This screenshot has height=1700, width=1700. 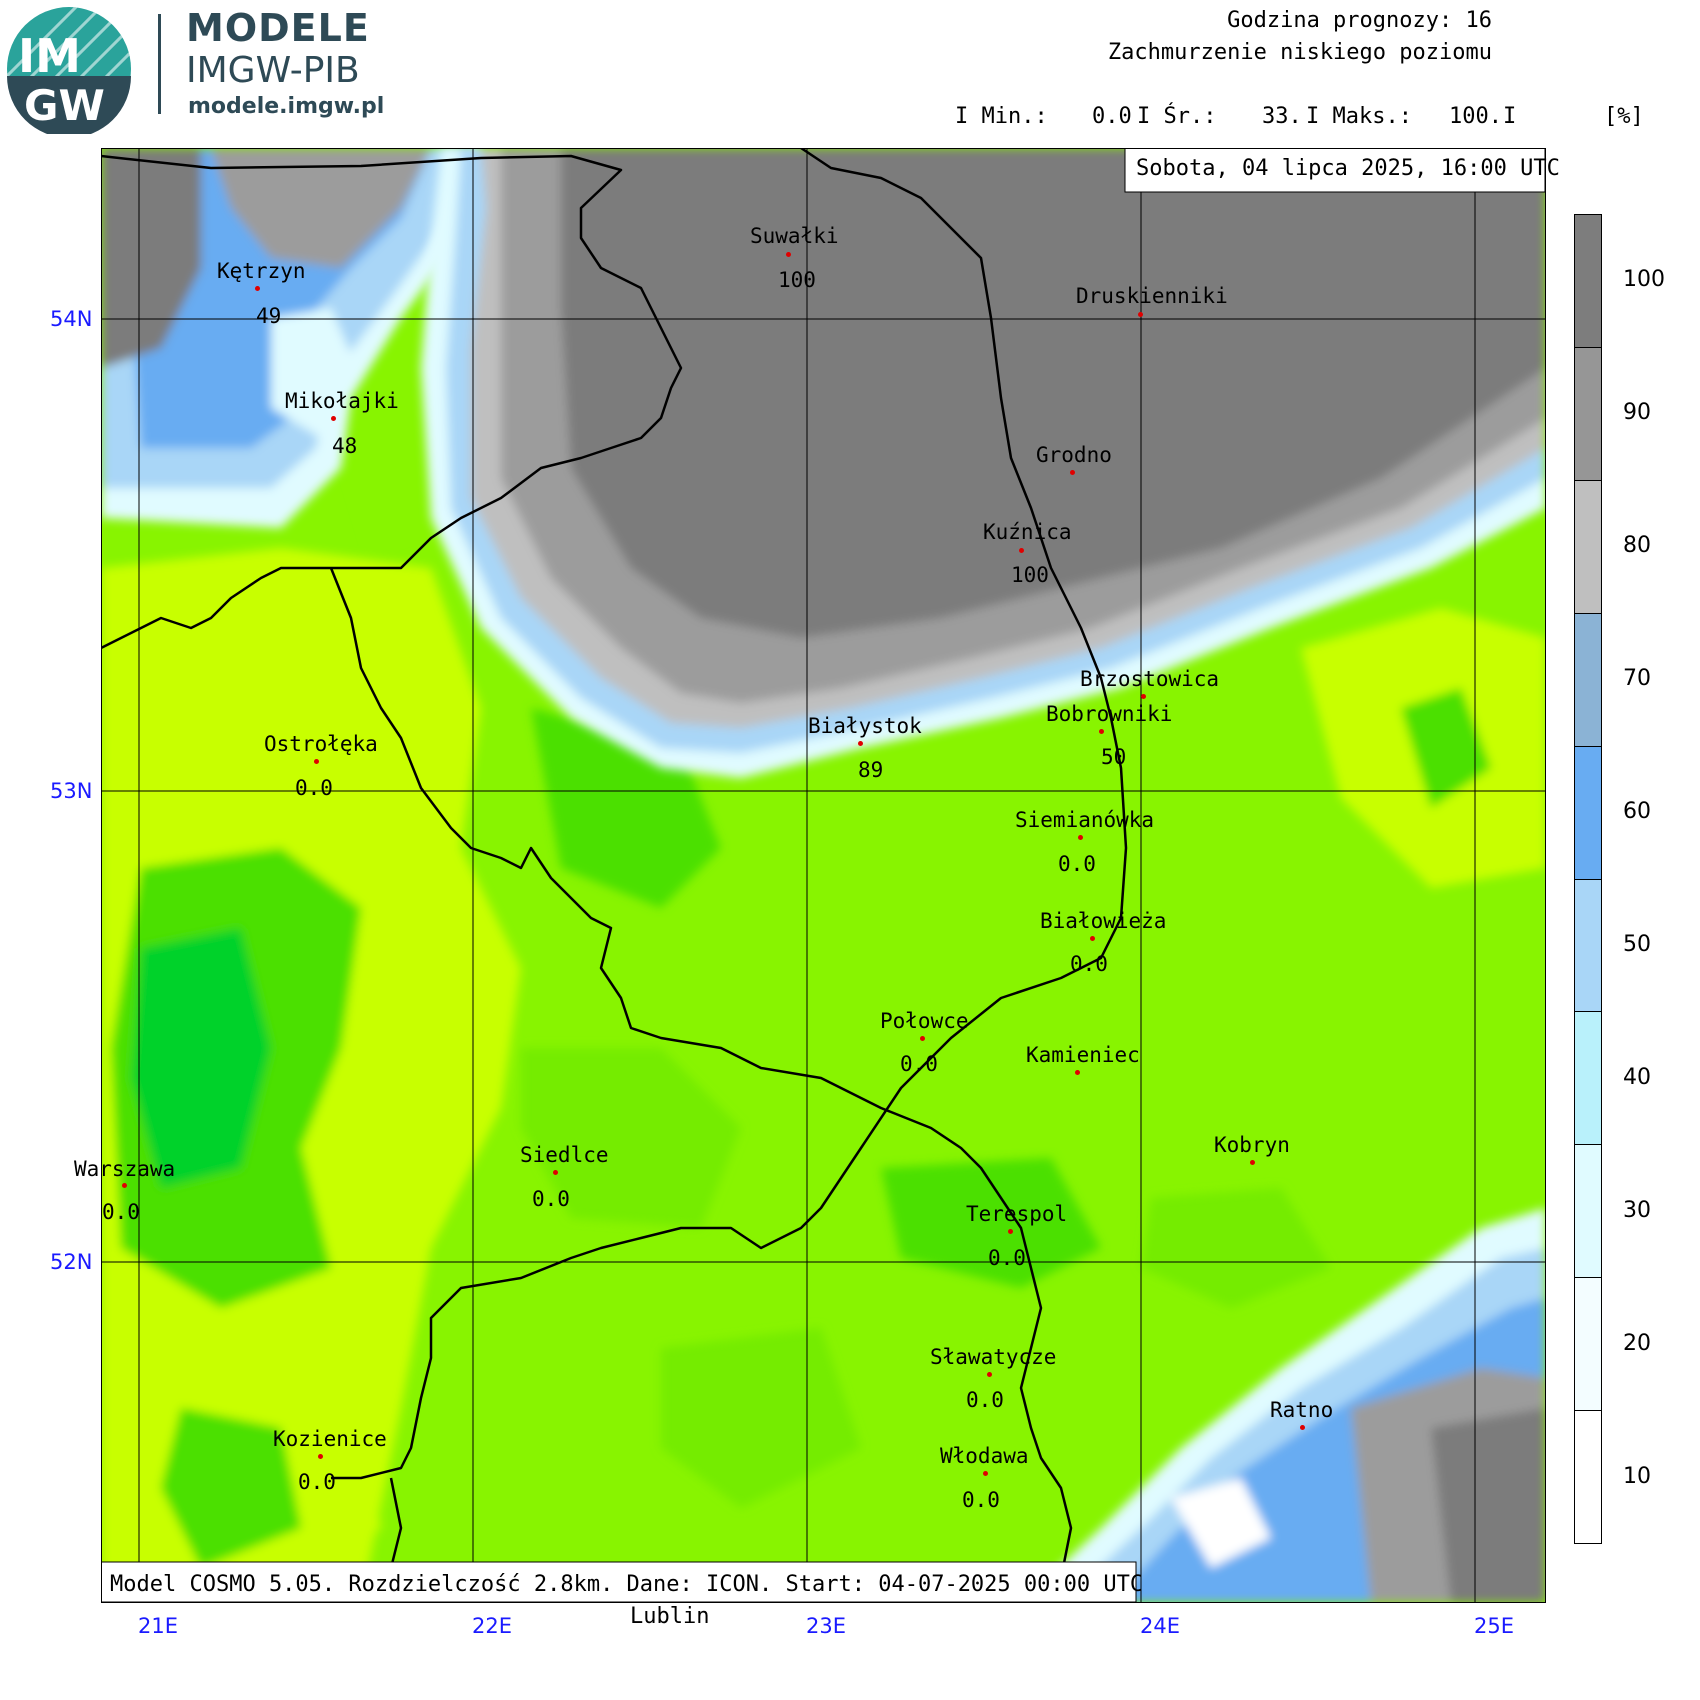 I want to click on city-value-siemianowka: 0.0, so click(x=1077, y=864).